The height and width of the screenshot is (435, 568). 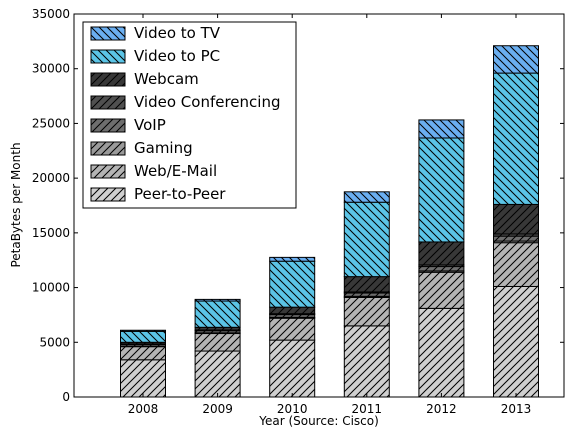 What do you see at coordinates (180, 194) in the screenshot?
I see `legend-label: Peer-to-Peer` at bounding box center [180, 194].